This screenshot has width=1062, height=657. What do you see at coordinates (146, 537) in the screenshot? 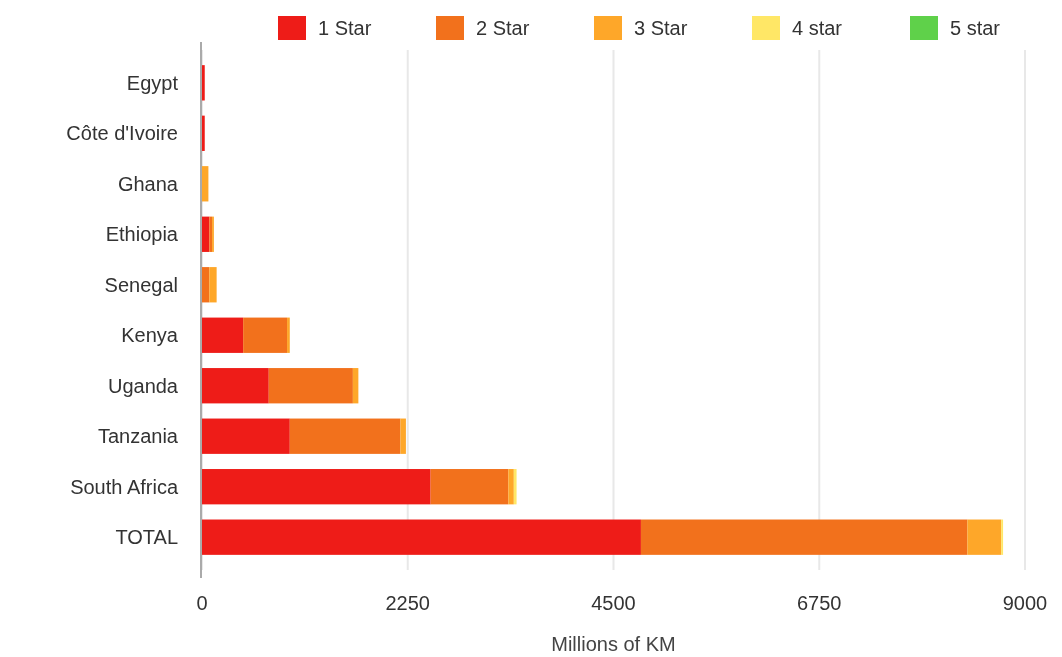
I see `y-tick-label: TOTAL` at bounding box center [146, 537].